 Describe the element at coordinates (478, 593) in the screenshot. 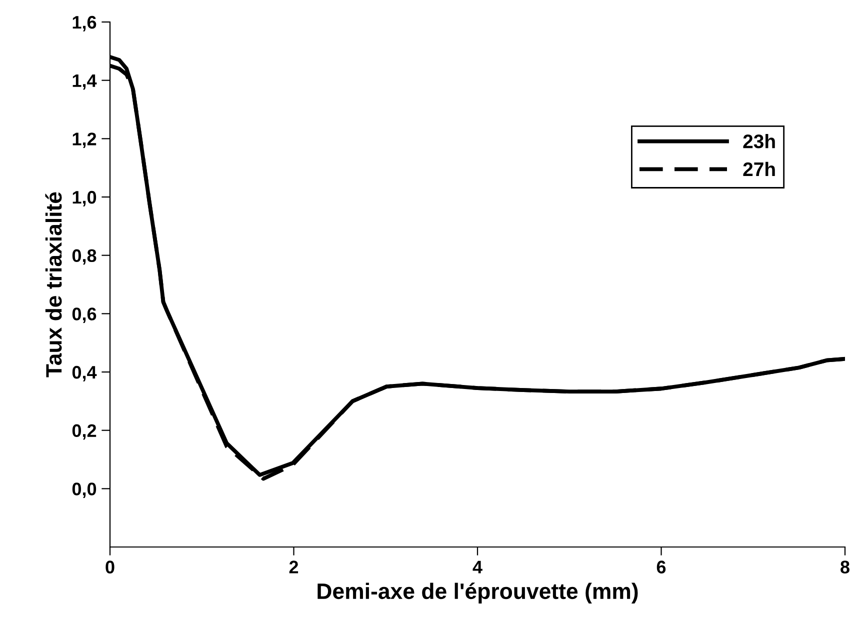

I see `x-axis-title: Demi-axe de l'éprouvette (mm)` at that location.